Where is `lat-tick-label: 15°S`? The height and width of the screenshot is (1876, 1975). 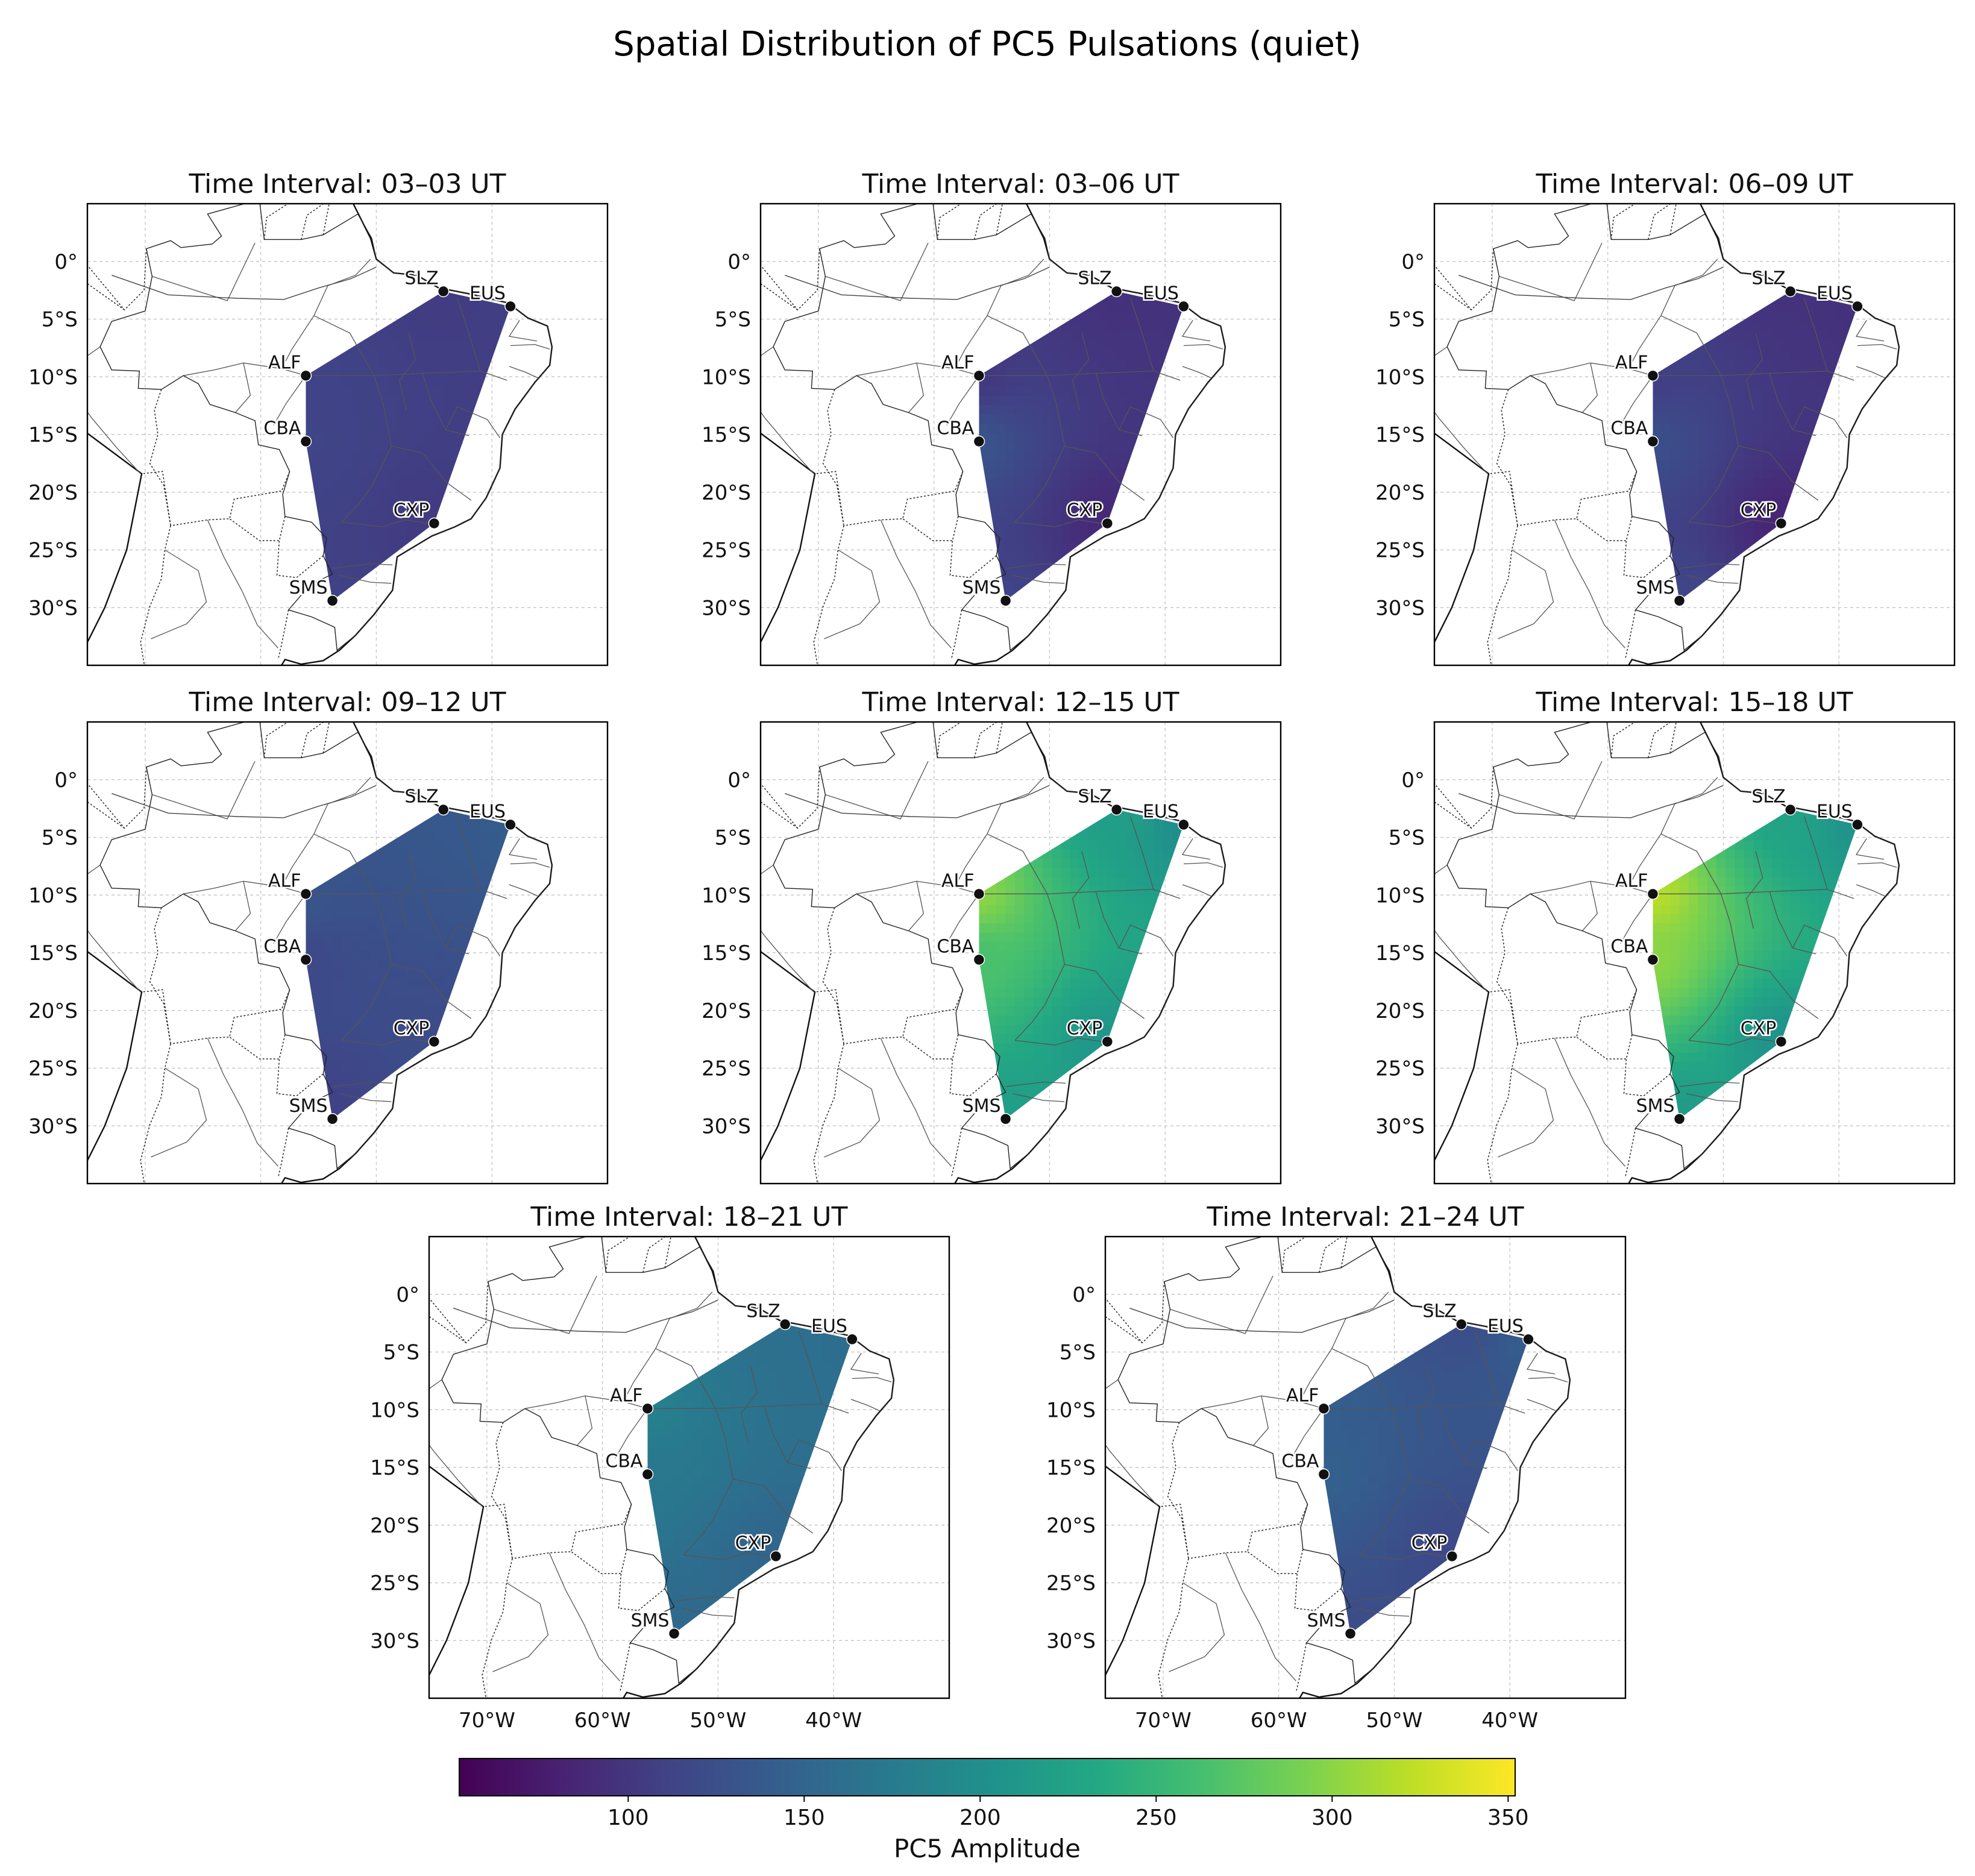
lat-tick-label: 15°S is located at coordinates (53, 435).